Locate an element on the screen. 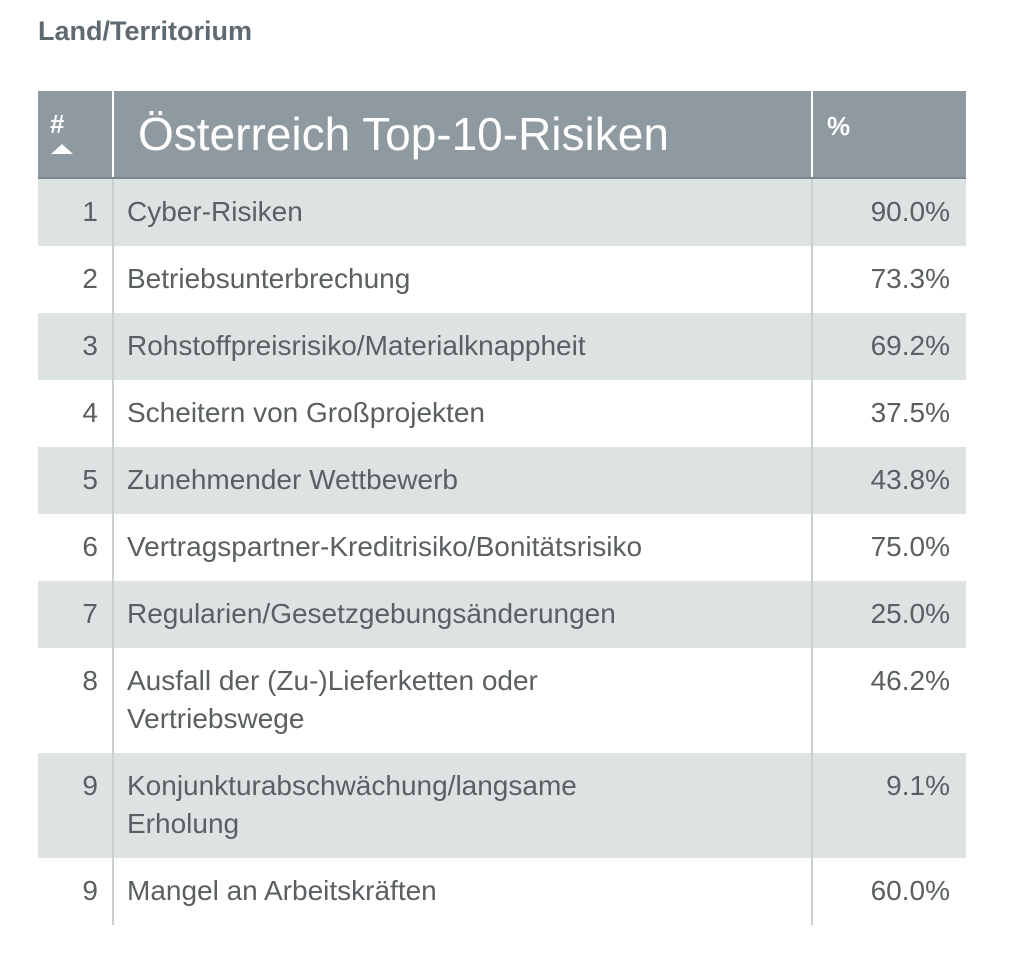 Image resolution: width=1024 pixels, height=963 pixels. header-cell: Österreich Top-10-Risiken is located at coordinates (463, 134).